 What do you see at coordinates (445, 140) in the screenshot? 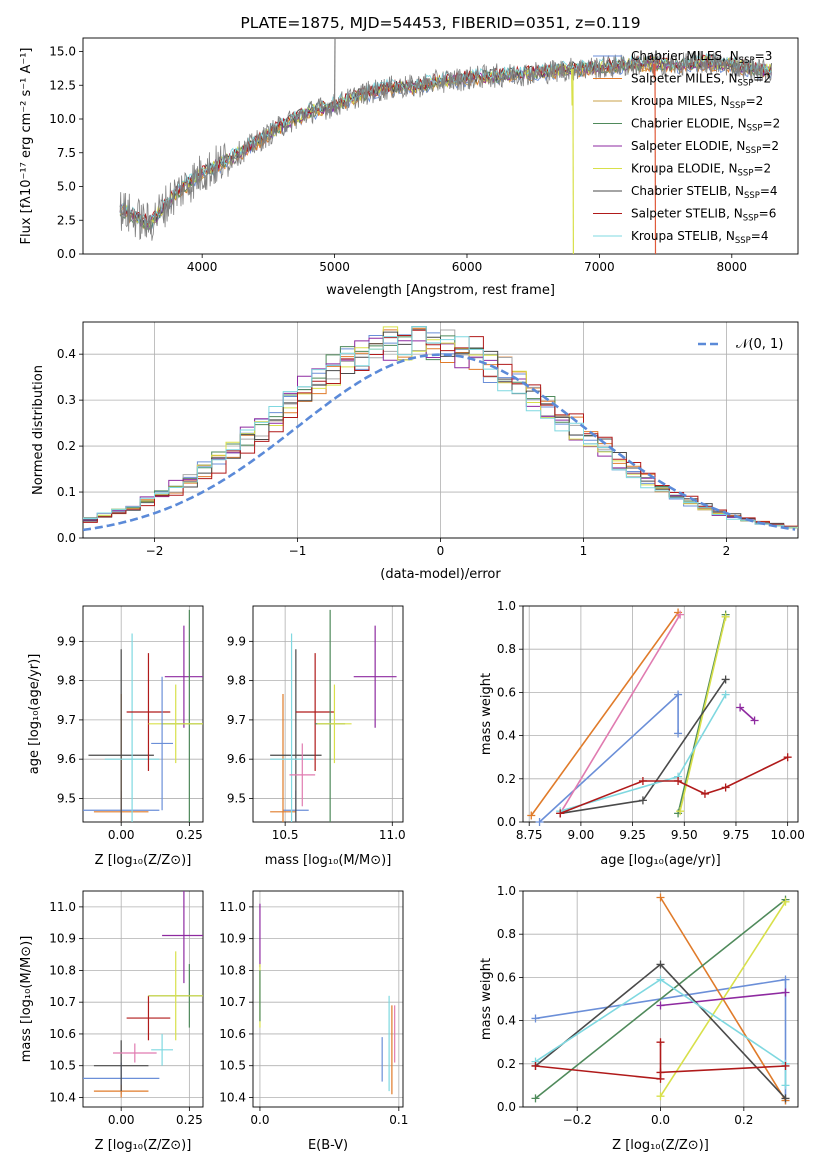
I see `model-spectrum-line` at bounding box center [445, 140].